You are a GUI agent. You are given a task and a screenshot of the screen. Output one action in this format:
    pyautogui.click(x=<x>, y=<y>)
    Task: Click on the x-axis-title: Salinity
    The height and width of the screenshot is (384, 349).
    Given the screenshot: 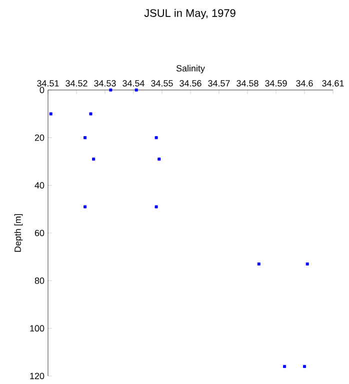 What is the action you would take?
    pyautogui.click(x=190, y=69)
    